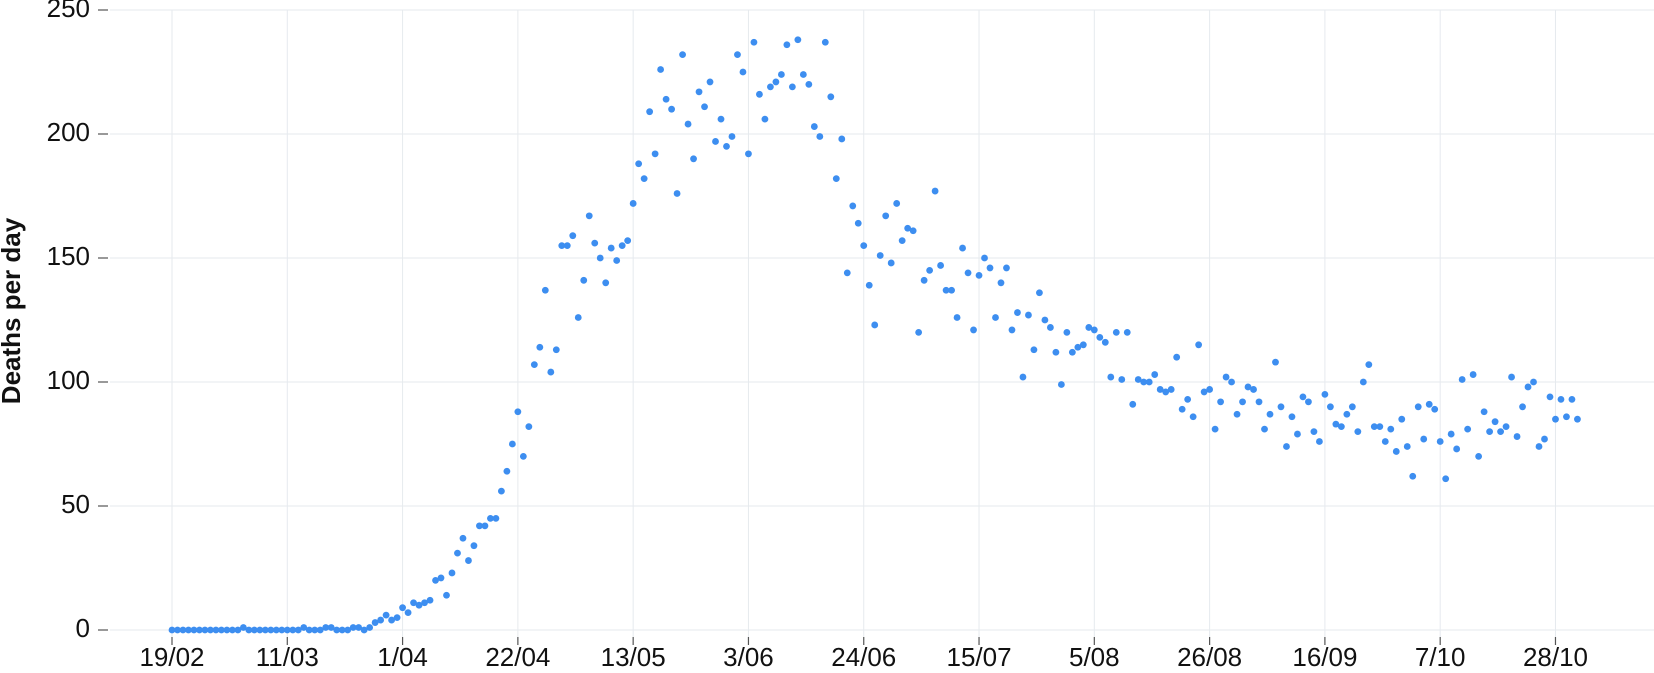 Image resolution: width=1654 pixels, height=673 pixels. What do you see at coordinates (68, 132) in the screenshot?
I see `y-tick-label: 200` at bounding box center [68, 132].